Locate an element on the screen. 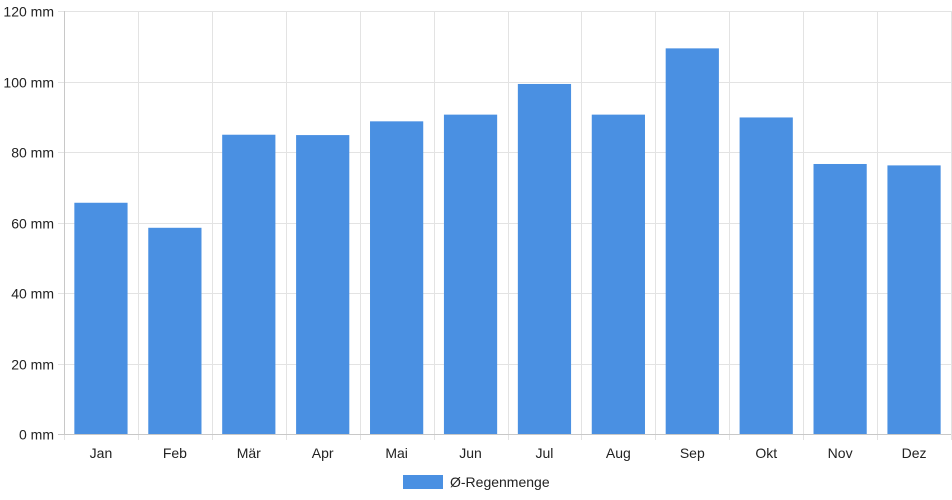 This screenshot has width=952, height=500. x-tick-label: Jan is located at coordinates (101, 453).